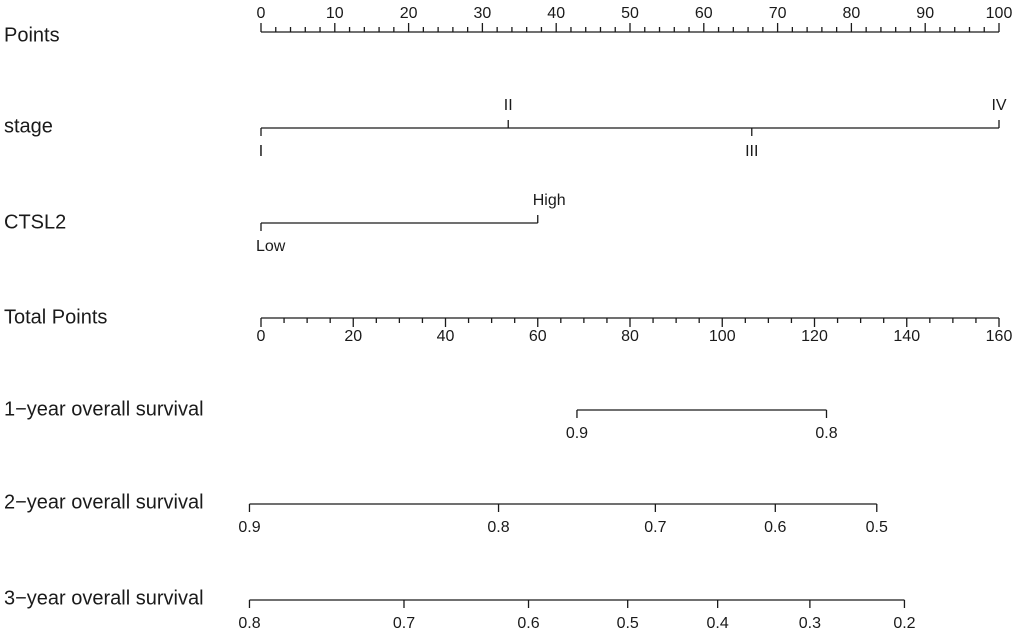 The image size is (1020, 635). What do you see at coordinates (104, 409) in the screenshot?
I see `row-label-os1: 1−year overall survival` at bounding box center [104, 409].